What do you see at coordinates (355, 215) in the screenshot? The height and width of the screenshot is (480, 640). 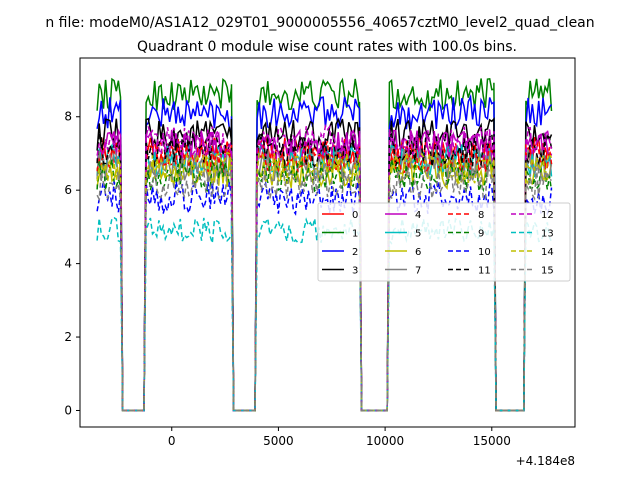 I see `legend-label-0: 0` at bounding box center [355, 215].